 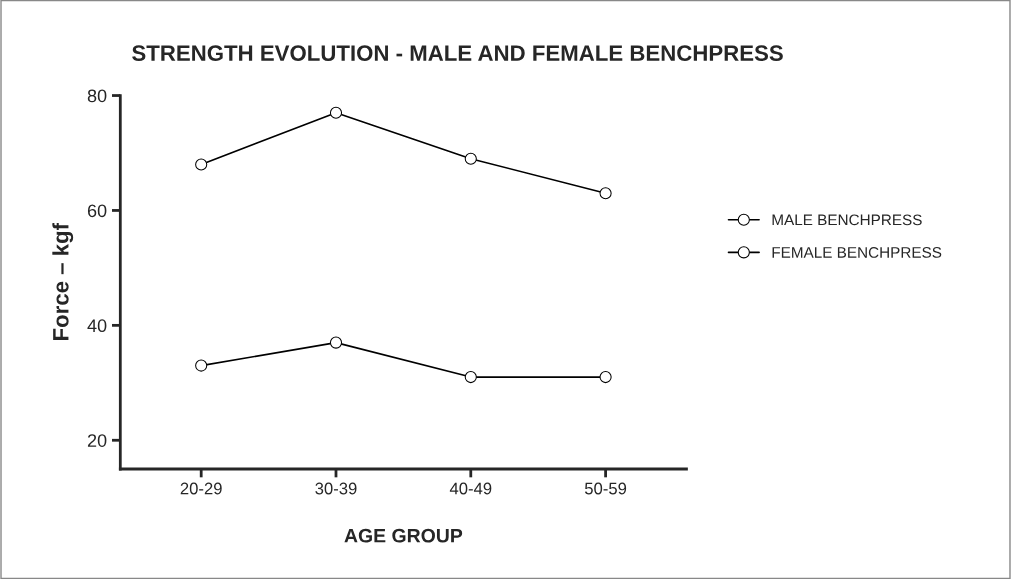 I want to click on chart-title: STRENGTH EVOLUTION - MALE AND FEMALE BENCHPRESS, so click(x=457, y=53).